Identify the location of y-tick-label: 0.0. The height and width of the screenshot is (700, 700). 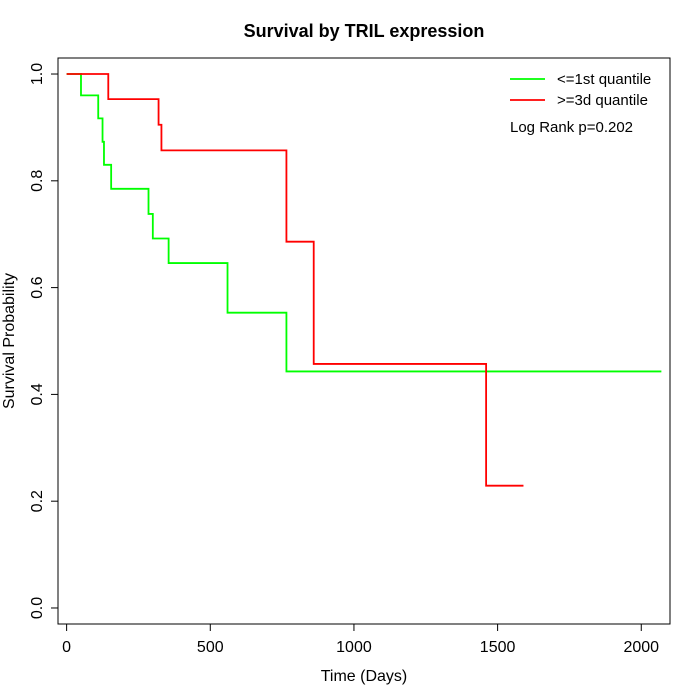
(37, 608).